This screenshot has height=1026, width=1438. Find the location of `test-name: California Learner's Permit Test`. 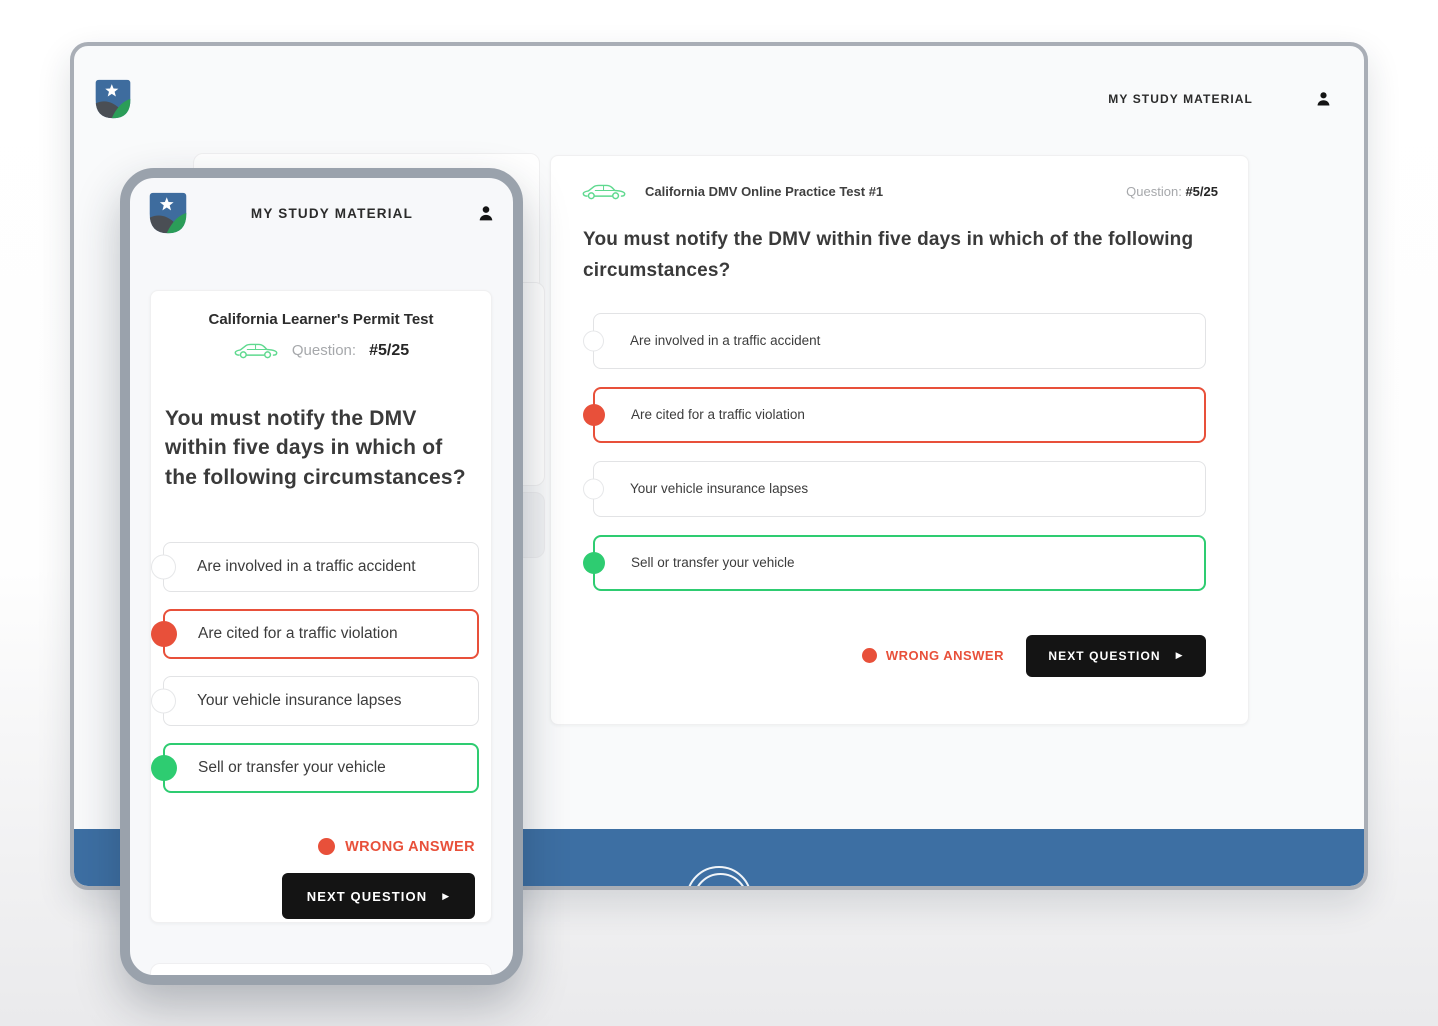

test-name: California Learner's Permit Test is located at coordinates (321, 319).